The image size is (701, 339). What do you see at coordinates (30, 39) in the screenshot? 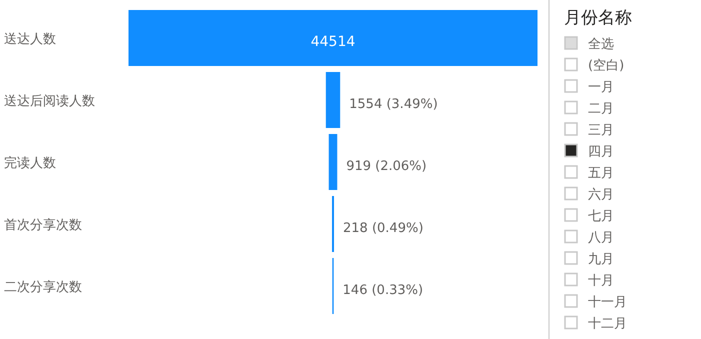
I see `category-label: 送达人数` at bounding box center [30, 39].